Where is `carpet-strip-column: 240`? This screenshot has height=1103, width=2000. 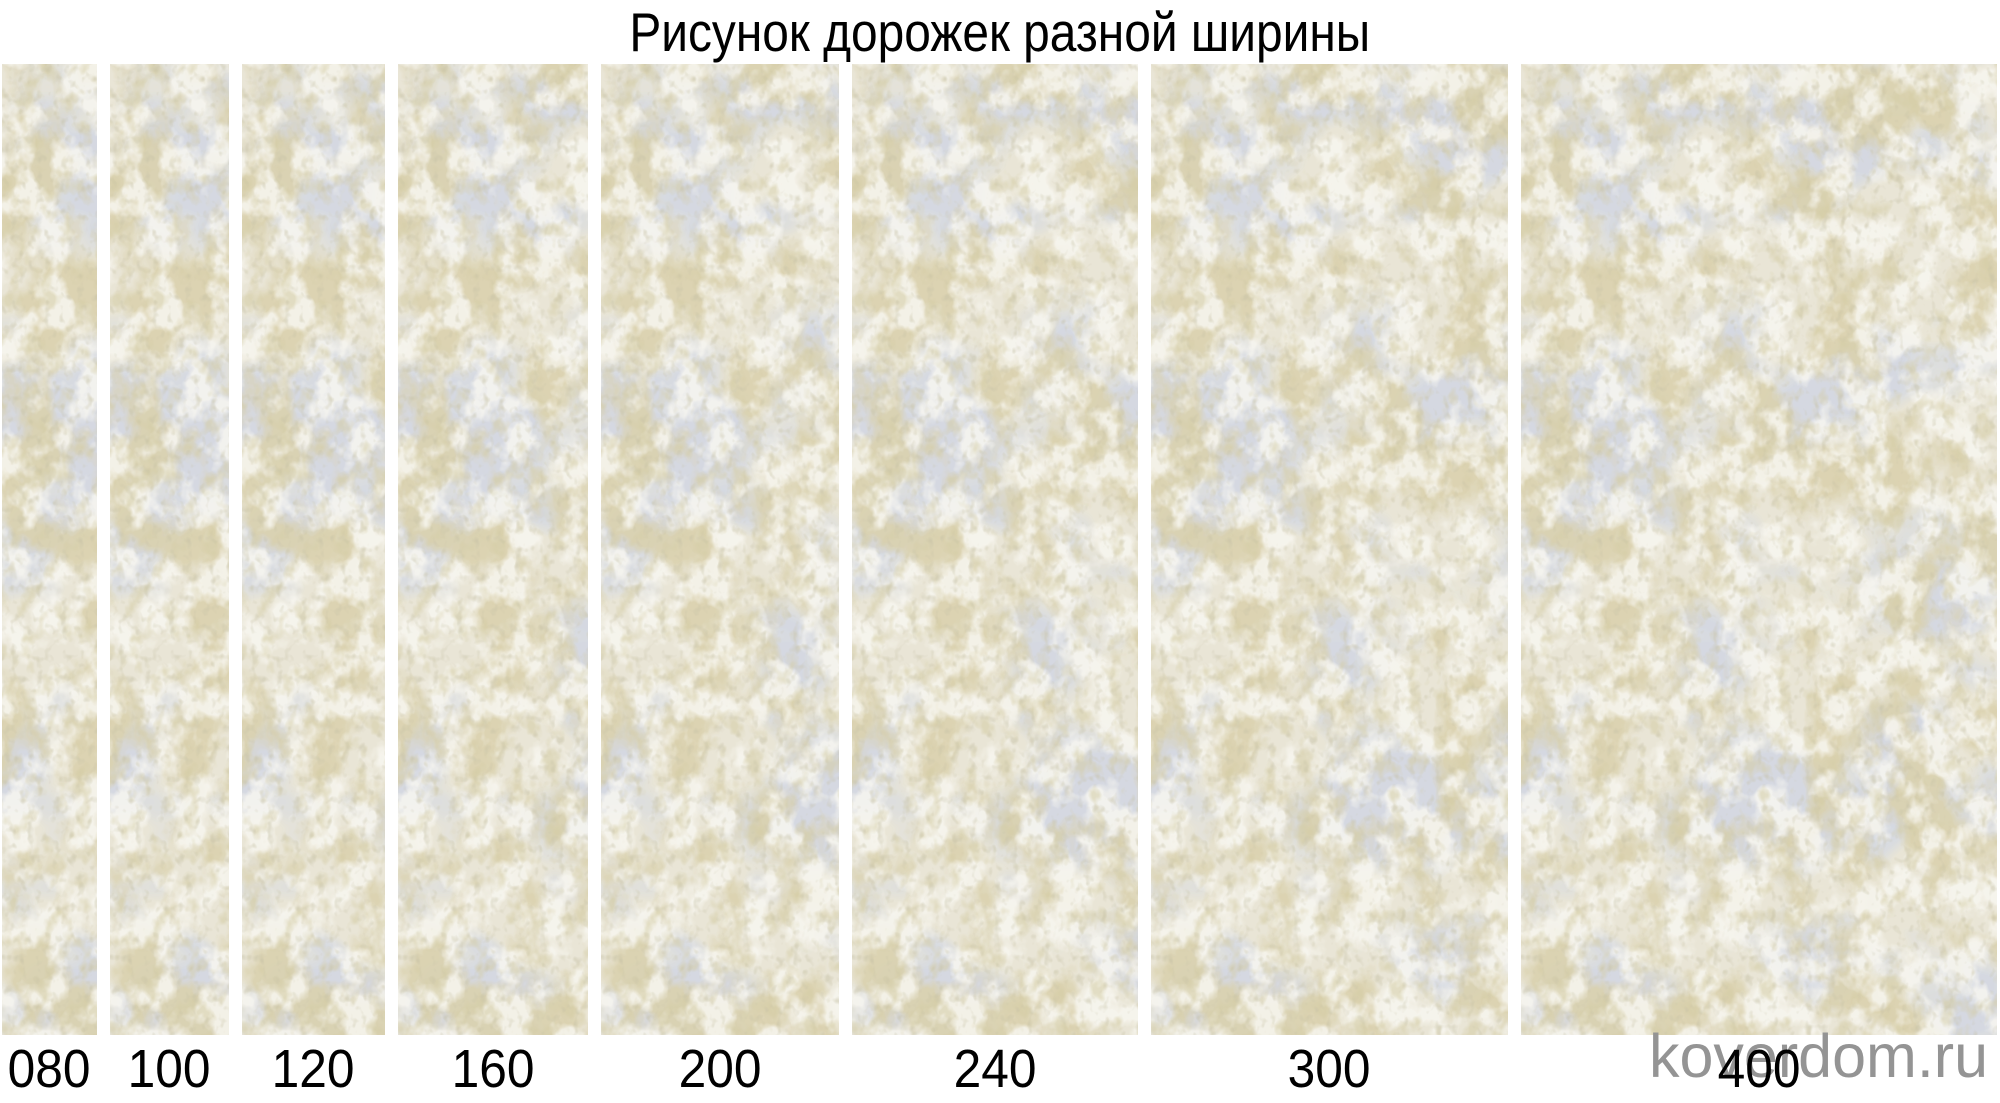
carpet-strip-column: 240 is located at coordinates (995, 583).